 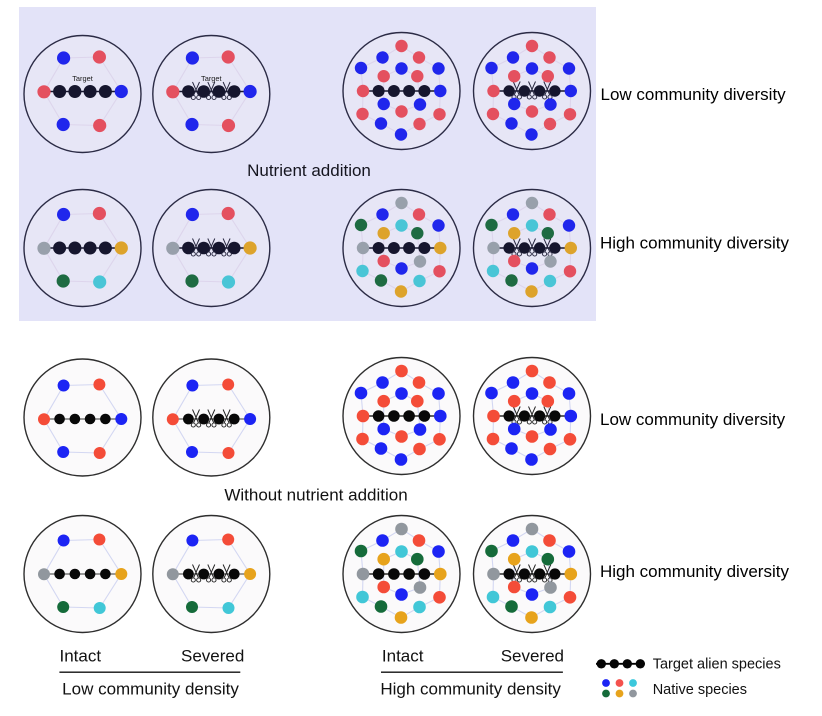 I want to click on svg-text: High community density, so click(x=470, y=689).